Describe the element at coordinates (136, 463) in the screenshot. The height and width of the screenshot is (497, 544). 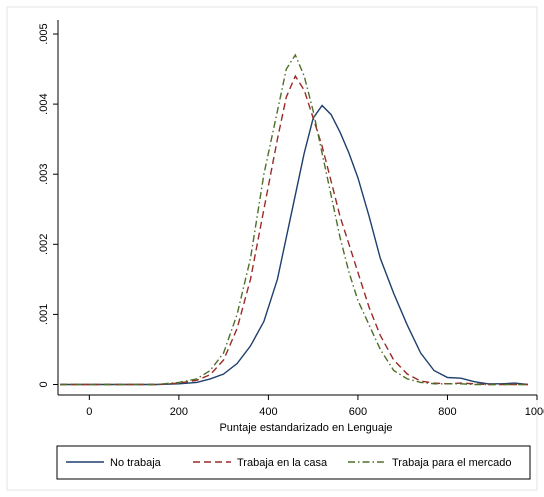
I see `legend-label-1: No trabaja` at that location.